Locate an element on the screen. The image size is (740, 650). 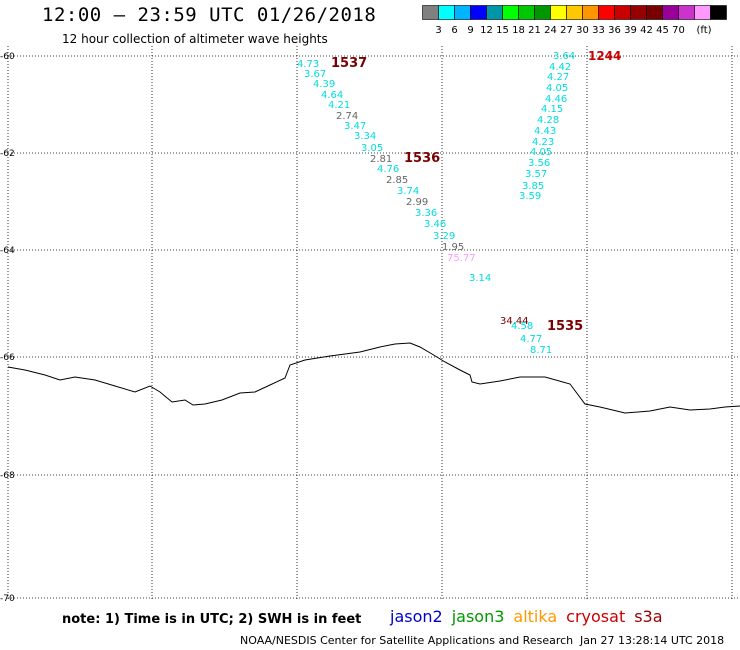
wave-height-reading: 3.64 is located at coordinates (564, 56).